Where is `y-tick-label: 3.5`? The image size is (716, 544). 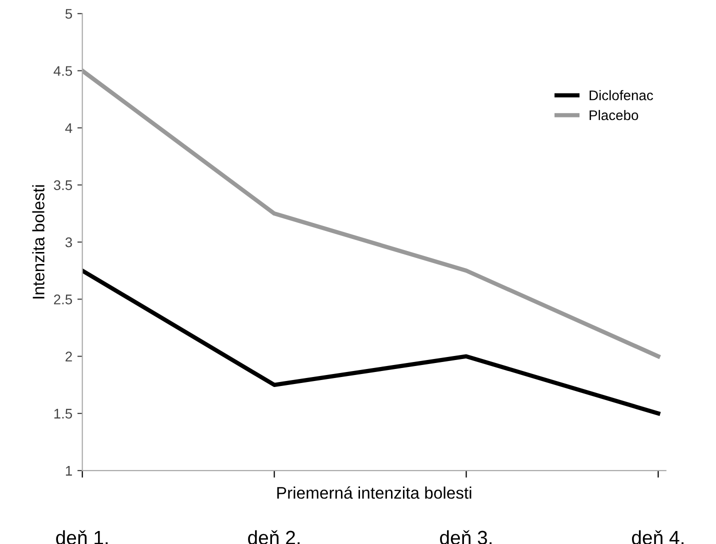 y-tick-label: 3.5 is located at coordinates (63, 185).